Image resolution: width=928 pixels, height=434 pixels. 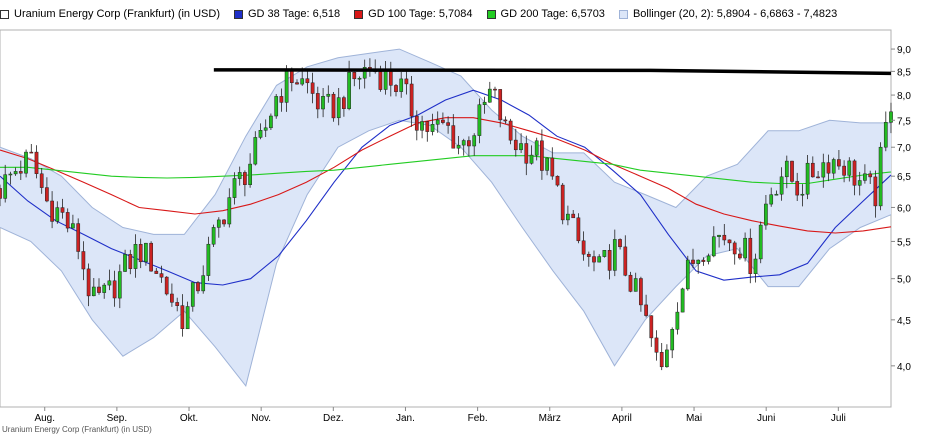 What do you see at coordinates (420, 14) in the screenshot?
I see `legend-gd100-label: GD 100 Tage: 5,7084` at bounding box center [420, 14].